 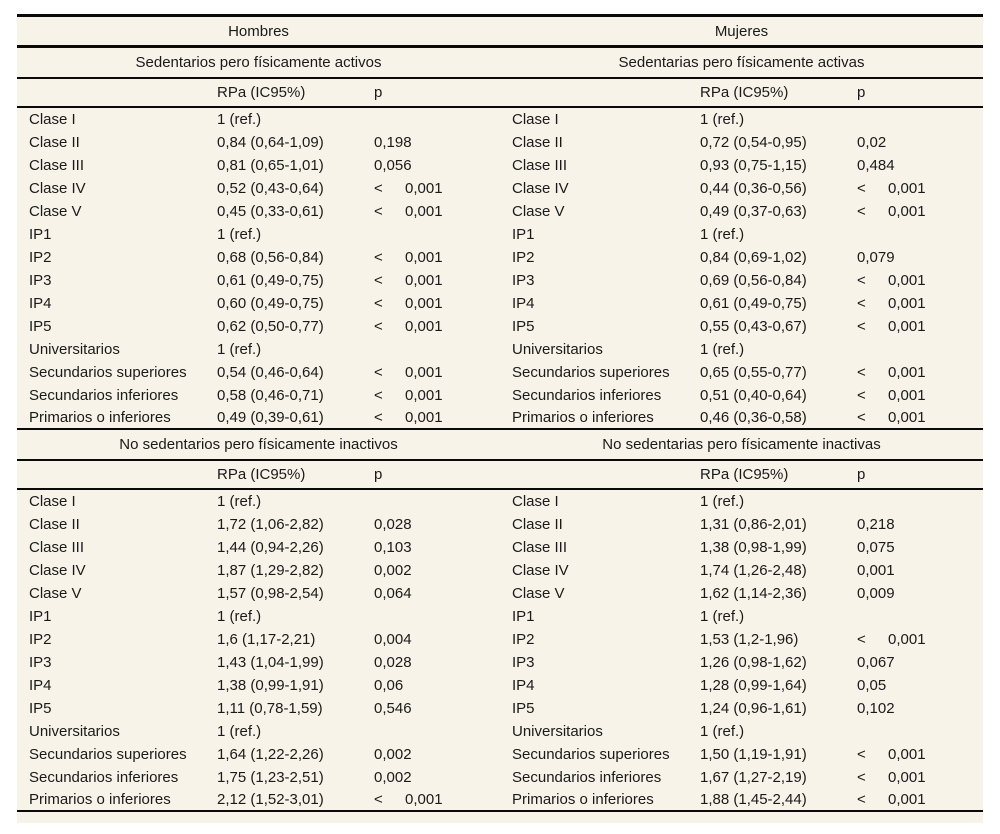 What do you see at coordinates (741, 708) in the screenshot?
I see `table-row-half: IP5 1,24 (0,96-1,61) 0,102` at bounding box center [741, 708].